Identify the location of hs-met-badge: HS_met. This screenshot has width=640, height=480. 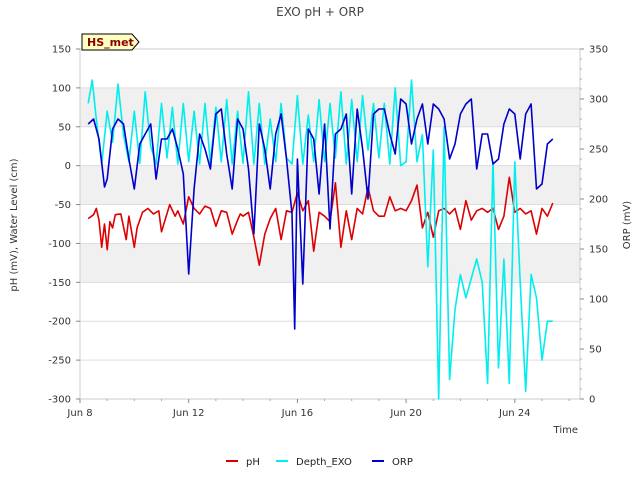
(110, 42).